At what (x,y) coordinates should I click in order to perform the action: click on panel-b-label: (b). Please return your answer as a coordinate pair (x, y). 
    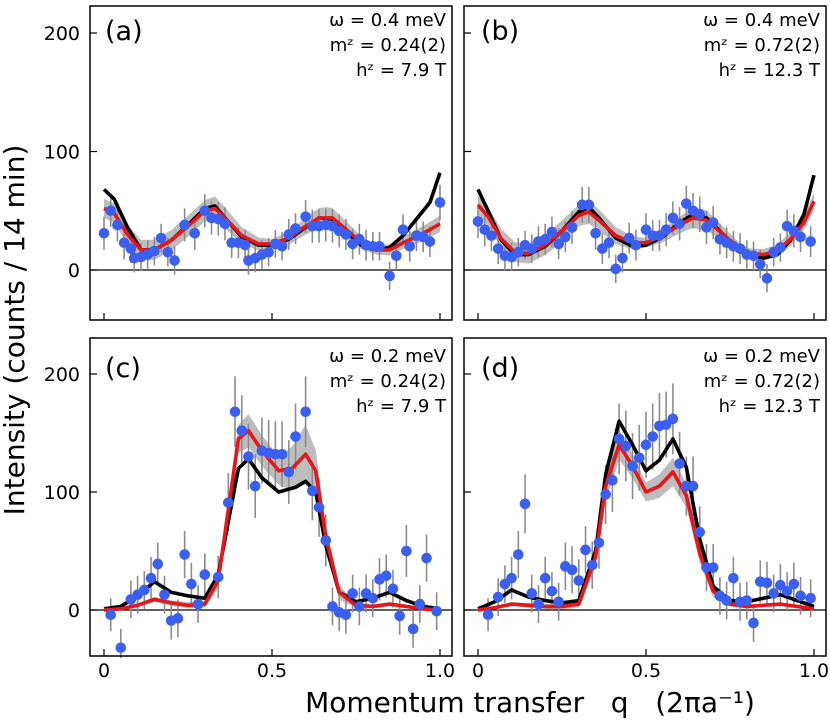
    Looking at the image, I should click on (500, 31).